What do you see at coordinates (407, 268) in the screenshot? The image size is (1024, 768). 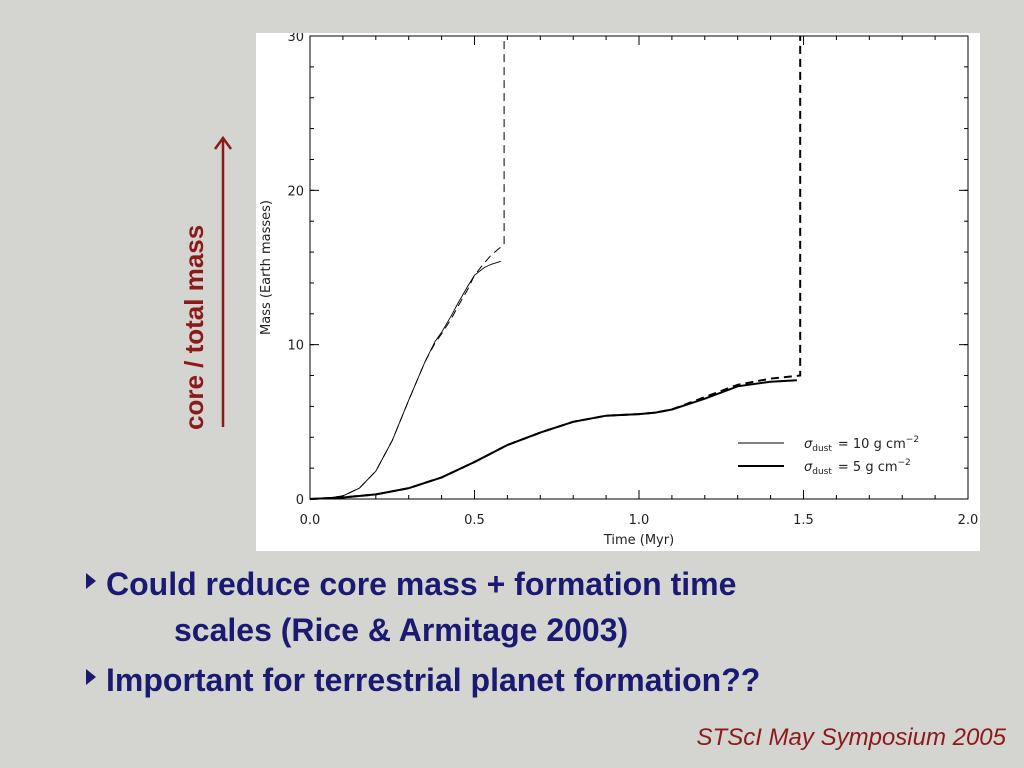 I see `series-line-thin-dashed` at bounding box center [407, 268].